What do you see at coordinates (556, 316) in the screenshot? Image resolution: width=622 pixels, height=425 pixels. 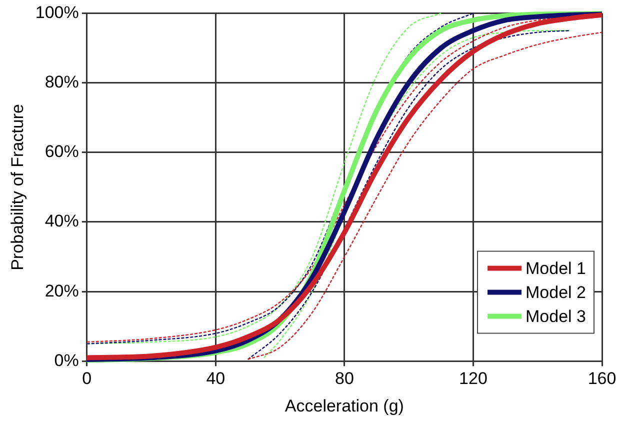 I see `legend-label: Model 3` at bounding box center [556, 316].